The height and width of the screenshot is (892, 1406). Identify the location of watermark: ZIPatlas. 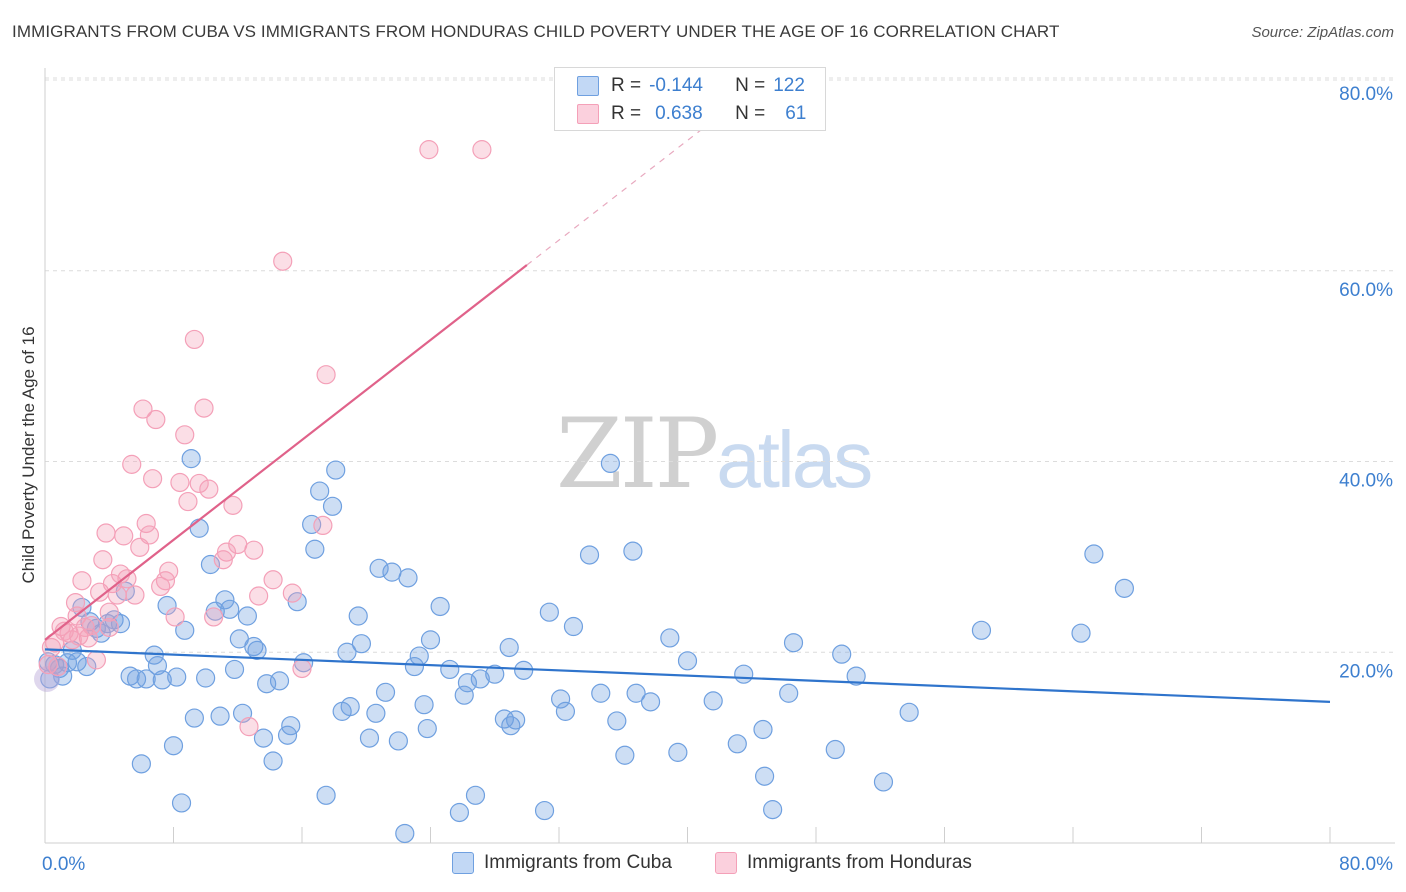
(714, 454).